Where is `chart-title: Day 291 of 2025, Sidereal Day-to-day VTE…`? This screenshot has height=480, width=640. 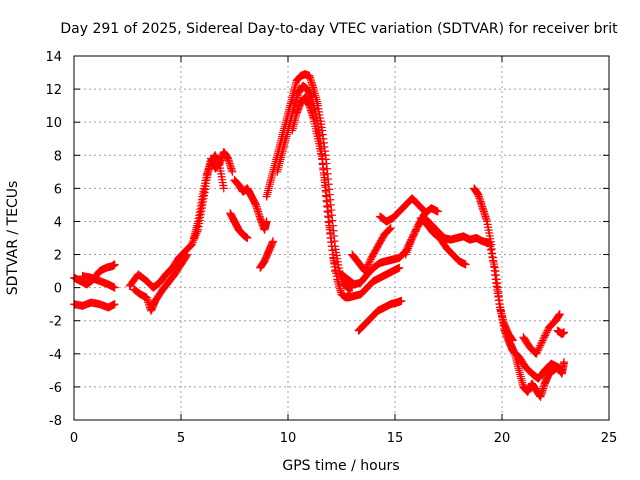
chart-title: Day 291 of 2025, Sidereal Day-to-day VTE… is located at coordinates (339, 29).